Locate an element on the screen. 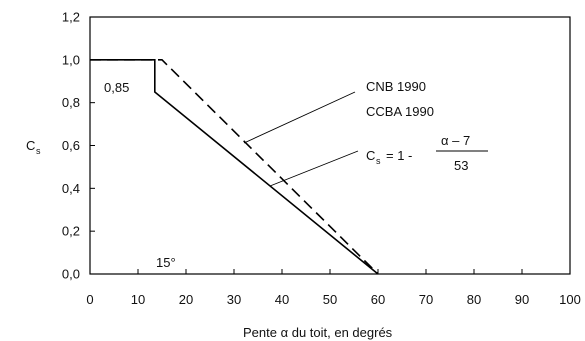 The image size is (585, 341). leader-line-cnb is located at coordinates (299, 117).